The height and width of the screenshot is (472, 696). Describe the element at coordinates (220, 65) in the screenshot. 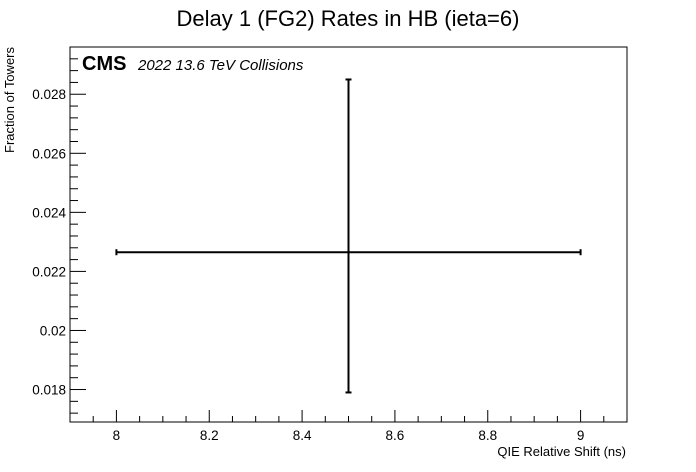

I see `cms-sublabel: 2022 13.6 TeV Collisions` at that location.